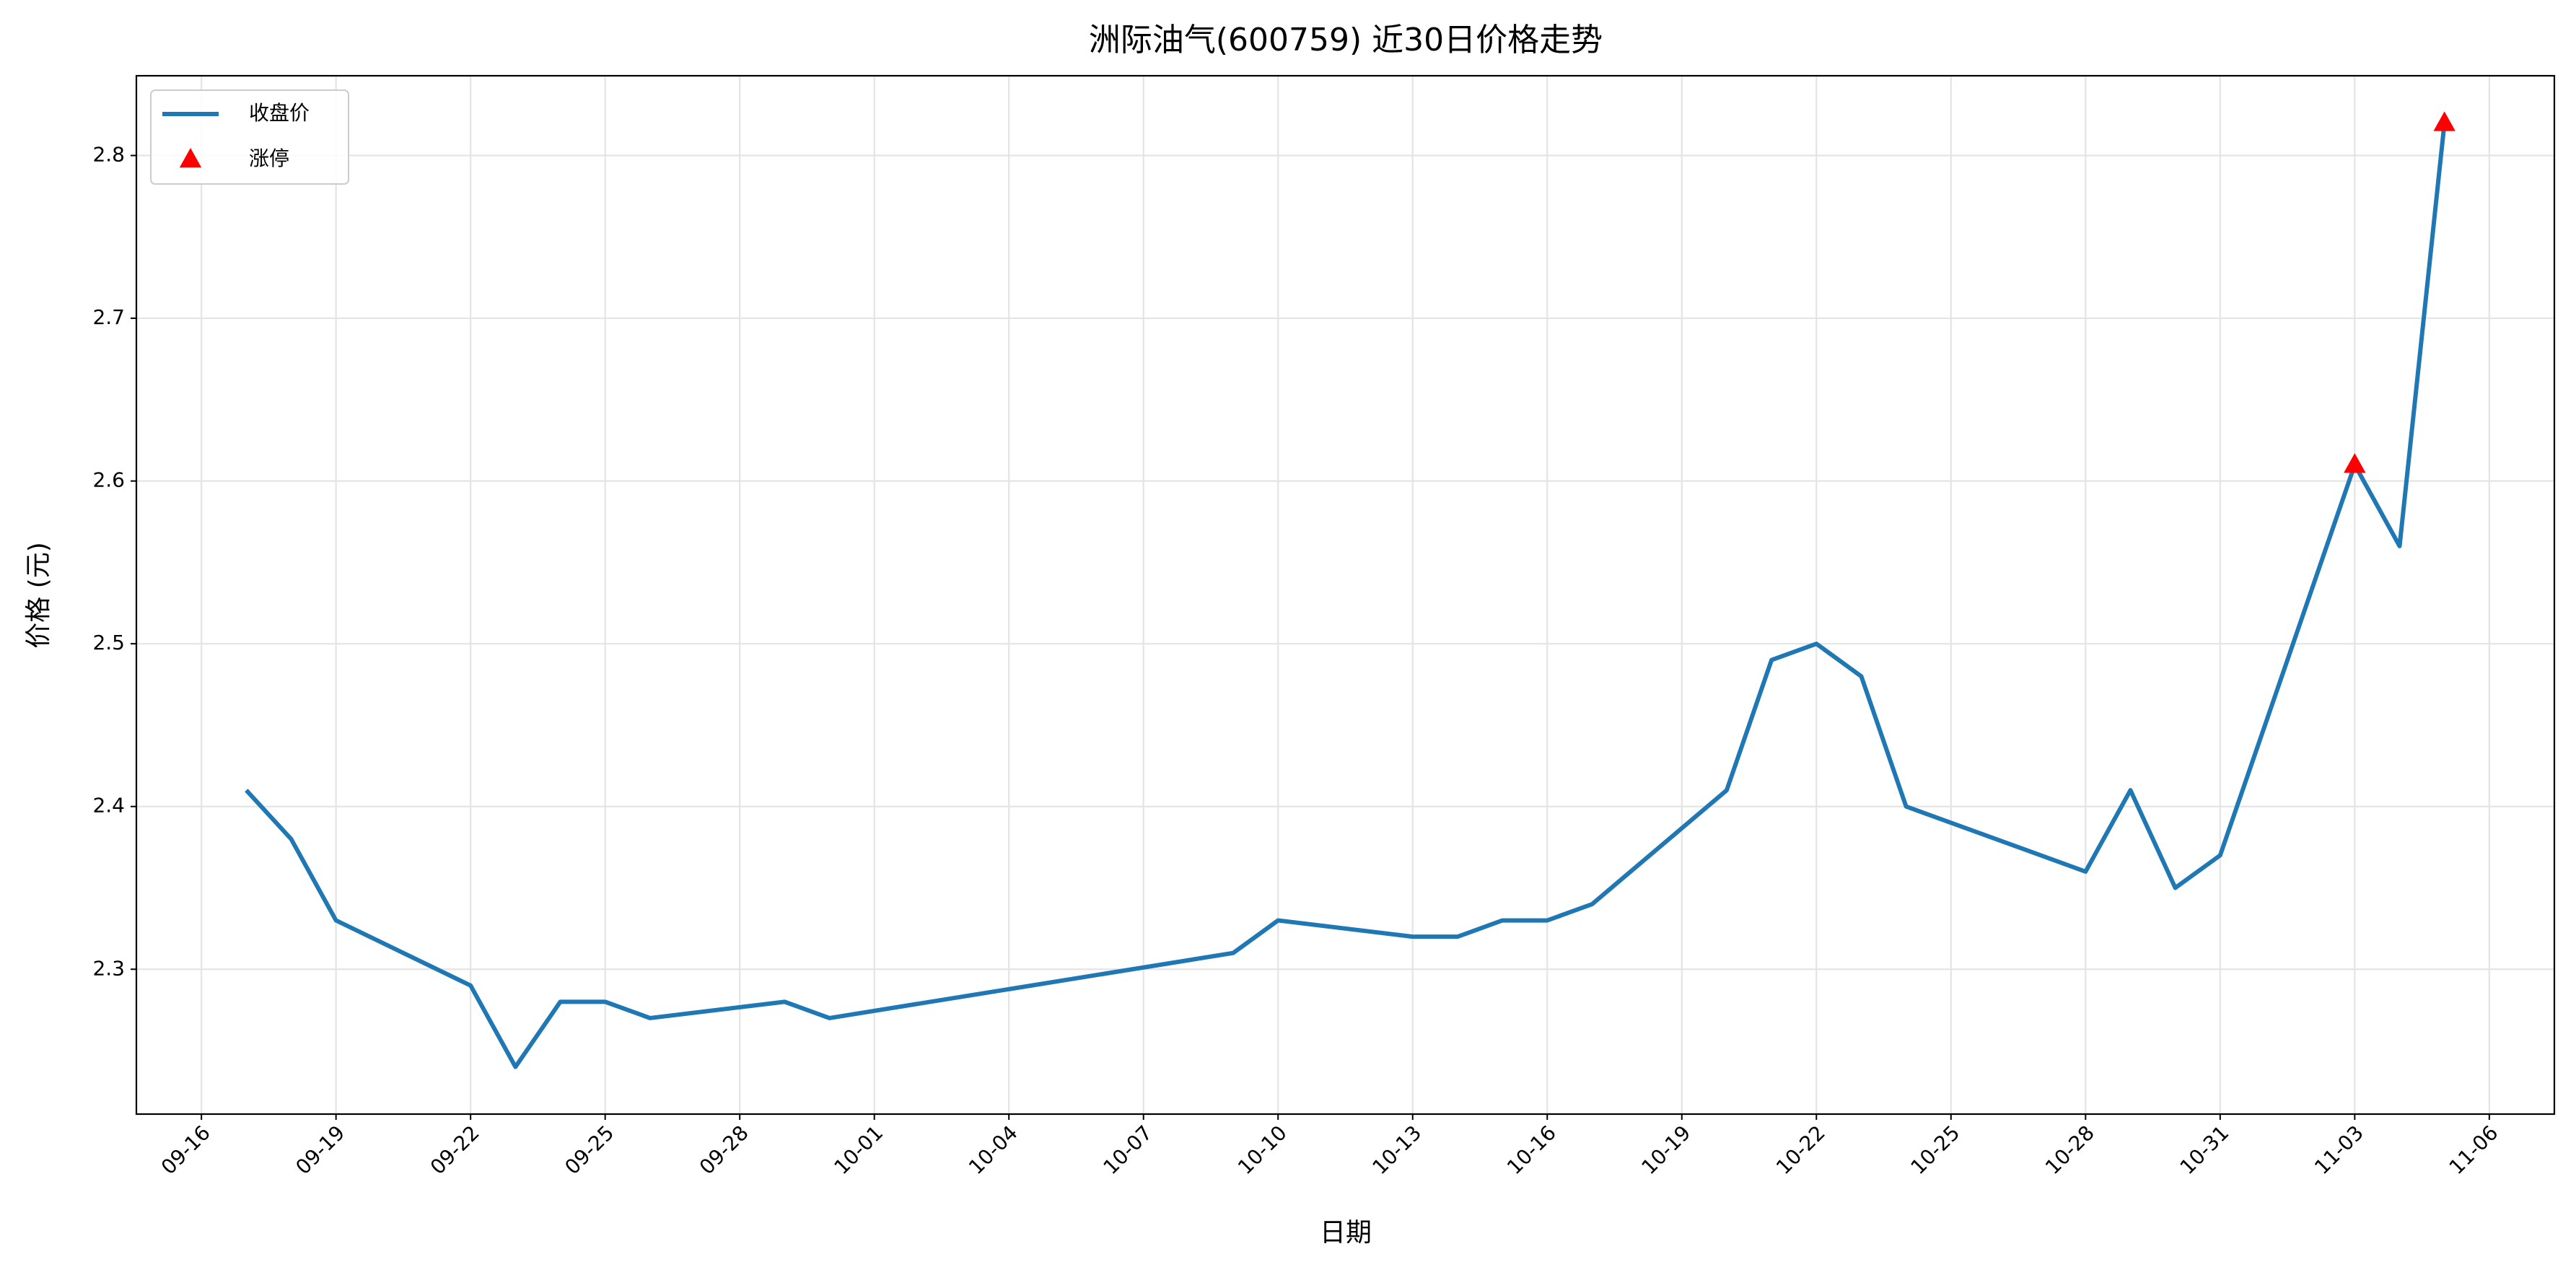  Describe the element at coordinates (279, 113) in the screenshot. I see `legend-label: 收盘价` at that location.